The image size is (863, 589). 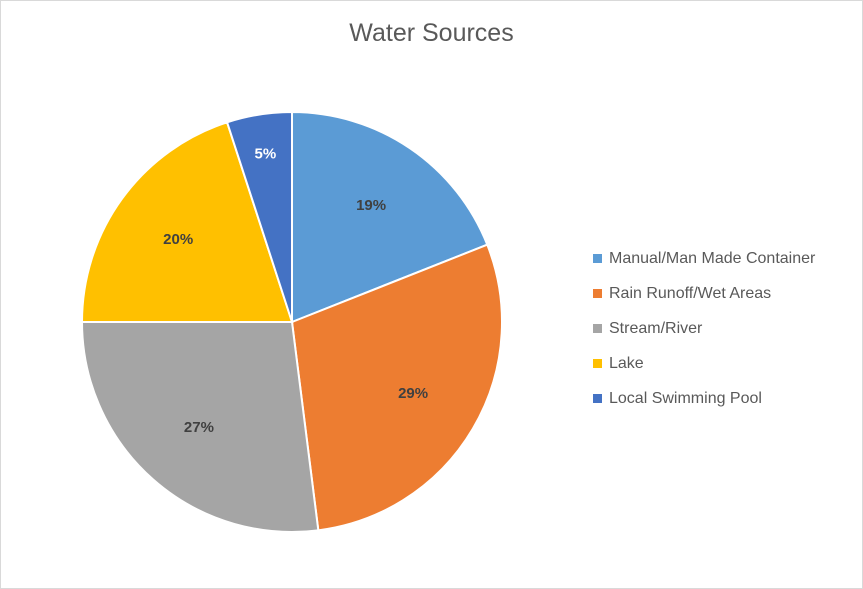 I want to click on legend-label: Rain Runoff/Wet Areas, so click(x=690, y=293).